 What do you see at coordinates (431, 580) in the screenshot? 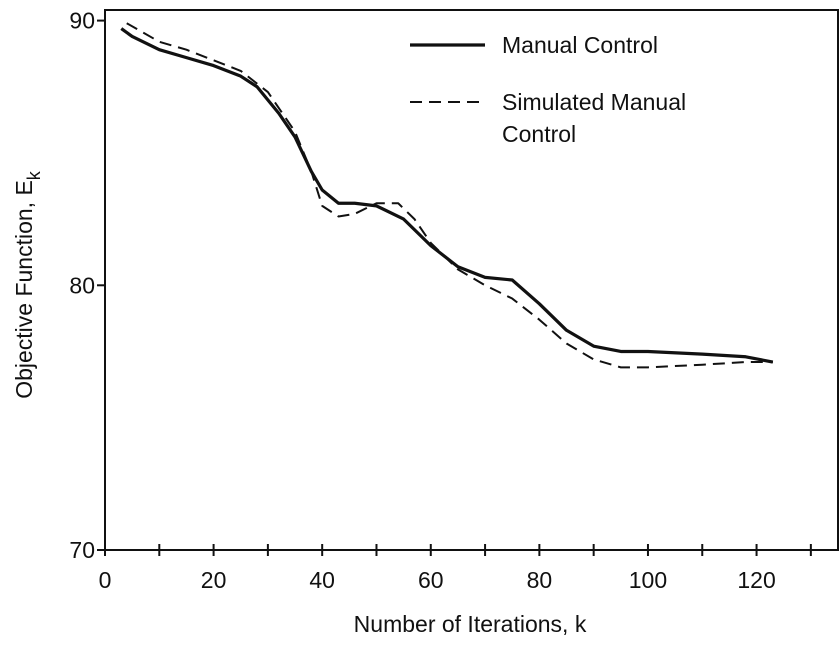
I see `x-tick-label: 60` at bounding box center [431, 580].